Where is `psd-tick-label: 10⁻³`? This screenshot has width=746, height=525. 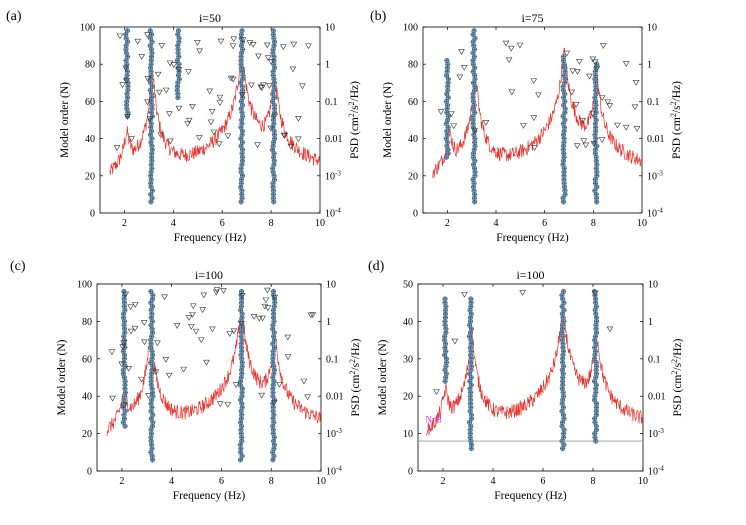
psd-tick-label: 10⁻³ is located at coordinates (333, 175).